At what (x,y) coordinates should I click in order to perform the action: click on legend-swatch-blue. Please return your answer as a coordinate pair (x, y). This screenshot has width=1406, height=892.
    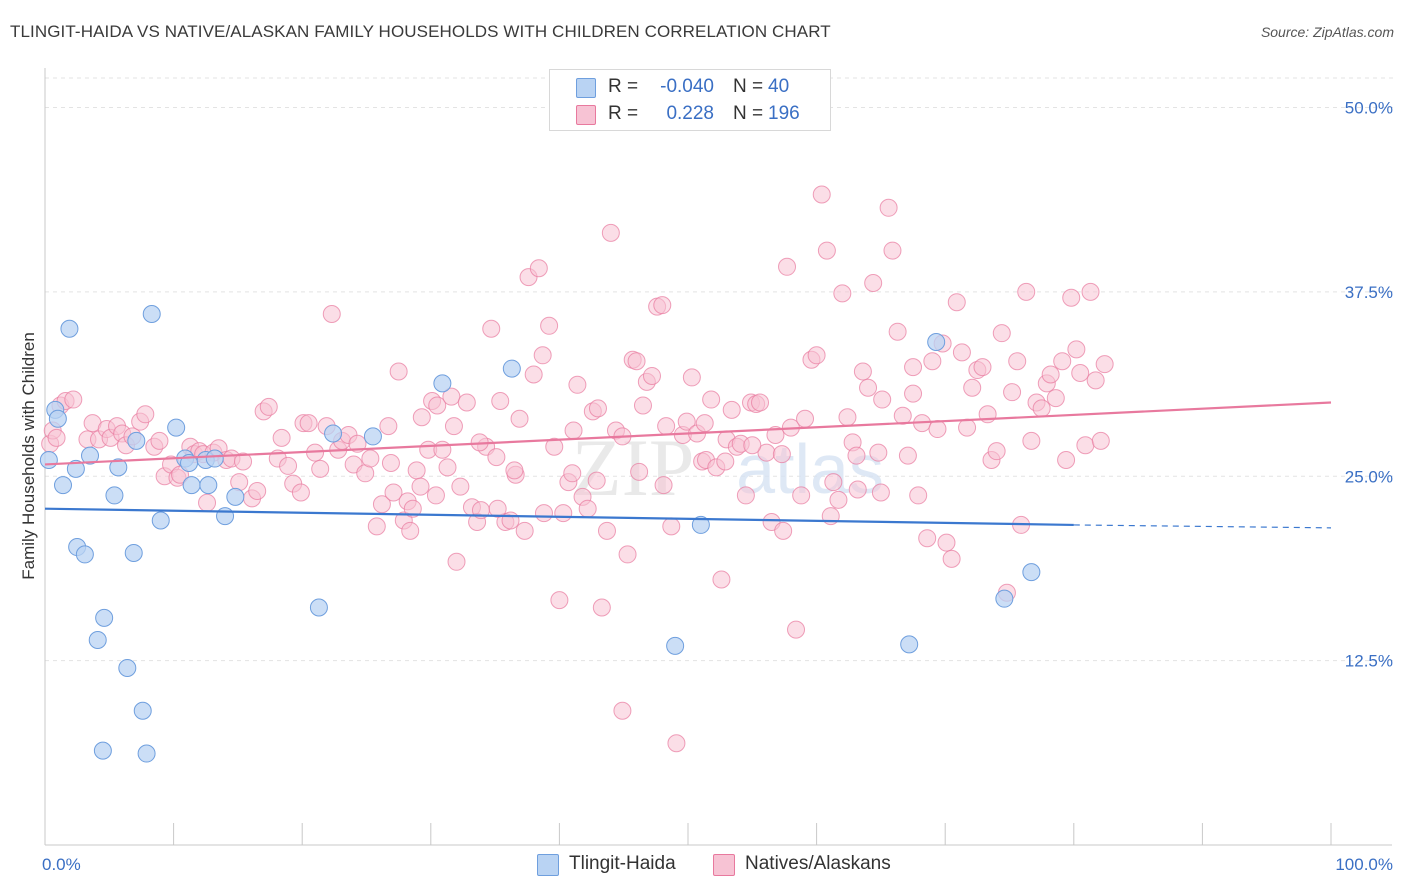
    Looking at the image, I should click on (586, 88).